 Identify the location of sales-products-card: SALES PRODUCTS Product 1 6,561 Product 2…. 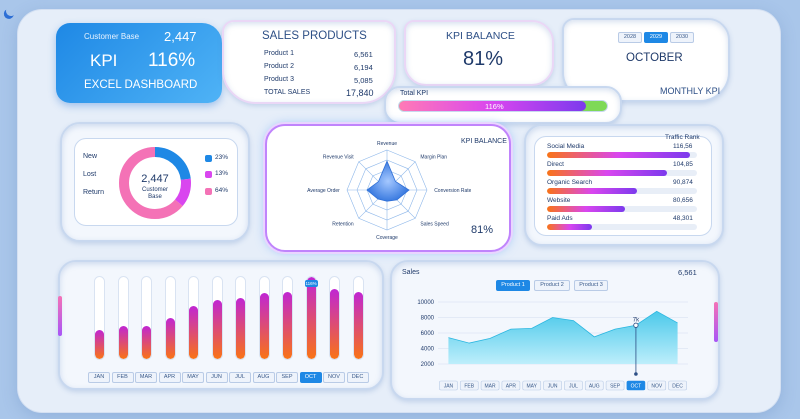
(309, 62).